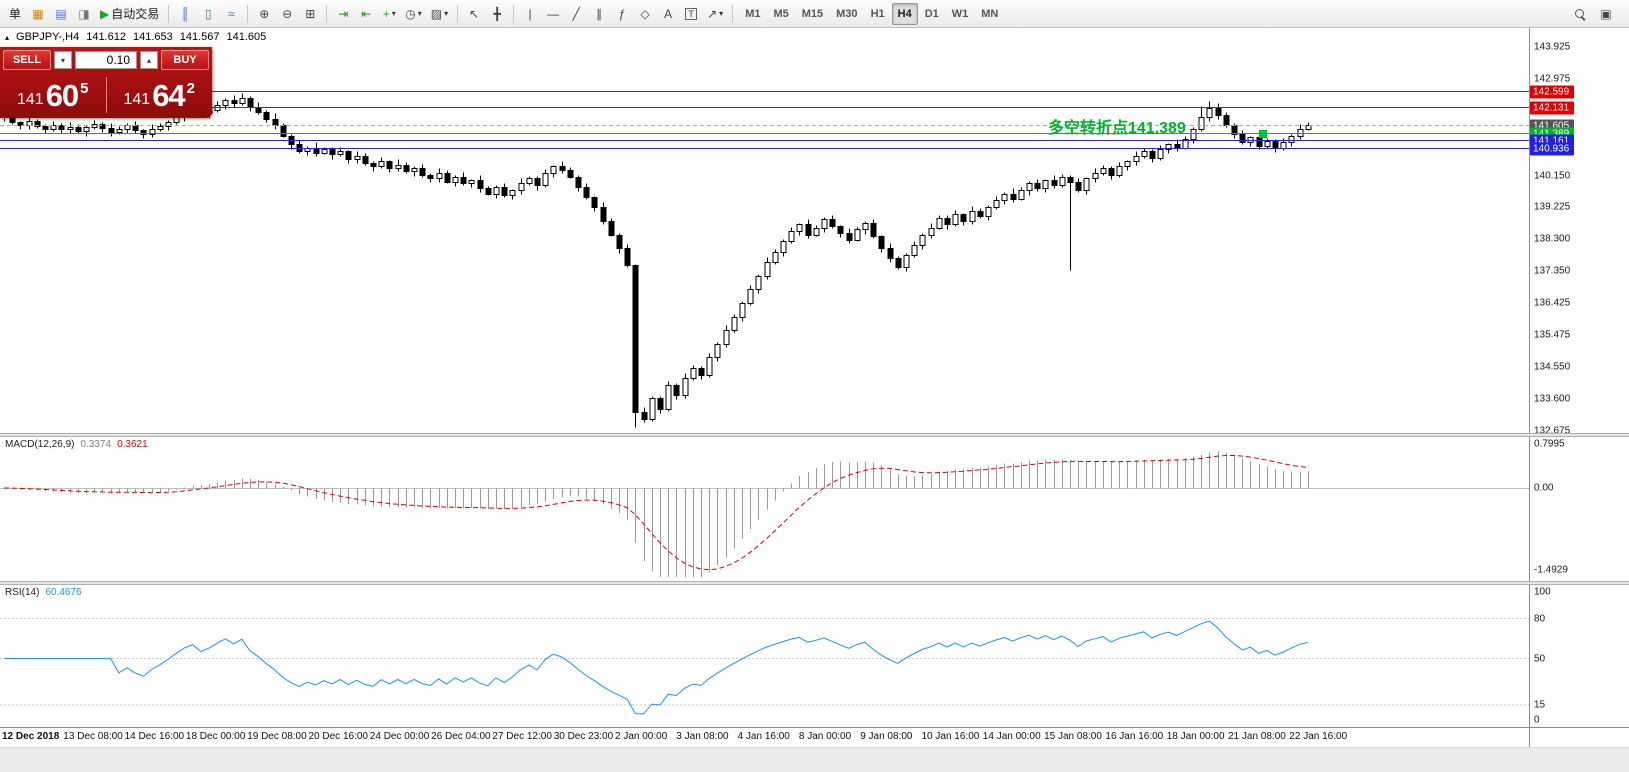 The height and width of the screenshot is (772, 1629). What do you see at coordinates (474, 14) in the screenshot?
I see `cursor-button: ↖` at bounding box center [474, 14].